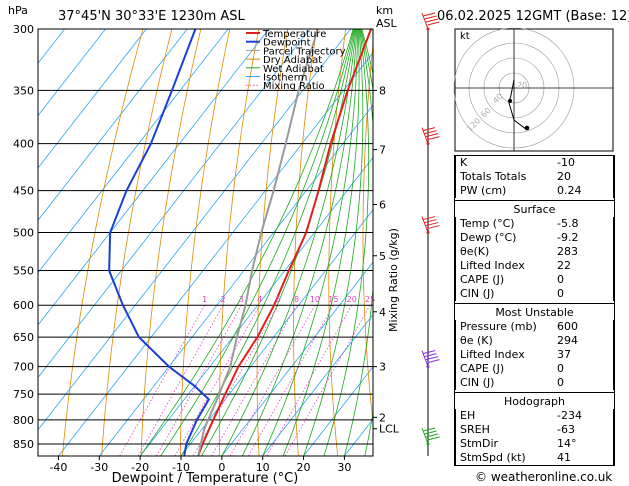  I want to click on index-row: Lifted Index 37, so click(534, 355).